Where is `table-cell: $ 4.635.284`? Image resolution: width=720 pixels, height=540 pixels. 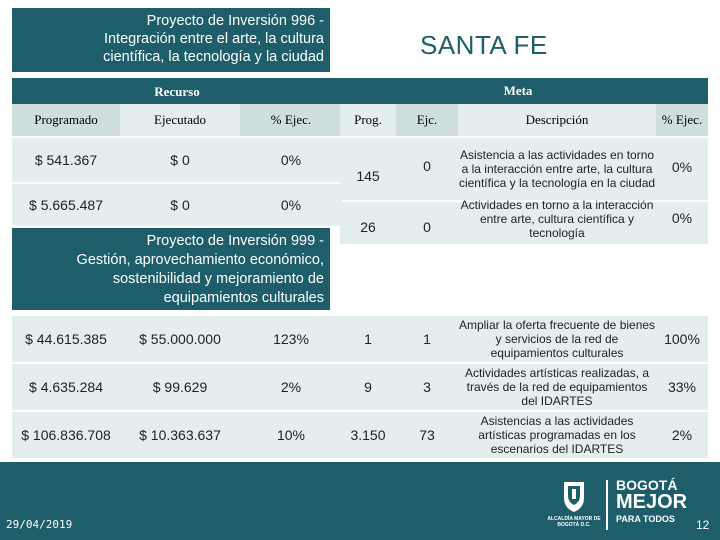 table-cell: $ 4.635.284 is located at coordinates (66, 387).